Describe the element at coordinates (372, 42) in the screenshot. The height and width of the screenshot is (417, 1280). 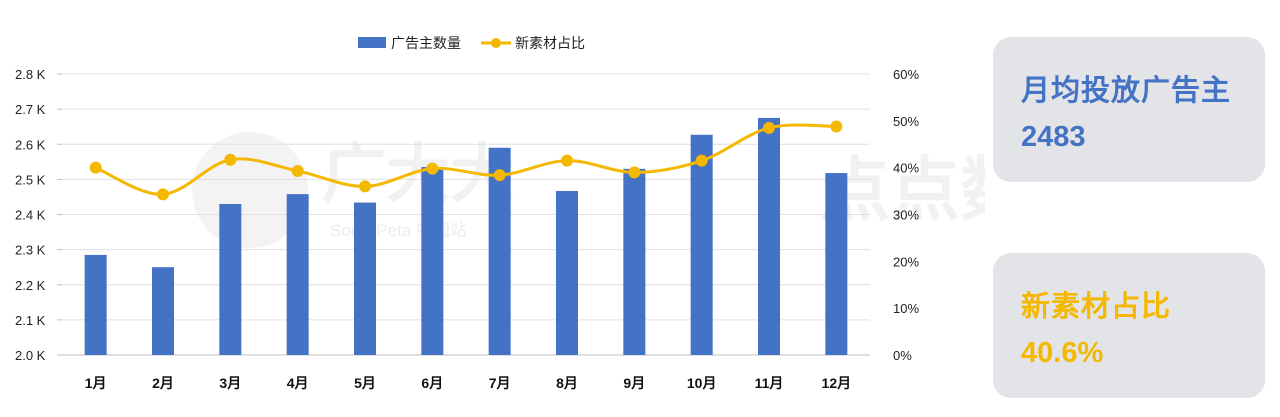
I see `legend-swatch-bar` at that location.